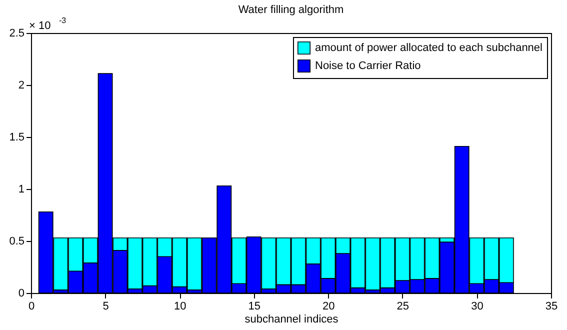 The width and height of the screenshot is (567, 330). I want to click on x-axis-title: subchannel indices, so click(291, 320).